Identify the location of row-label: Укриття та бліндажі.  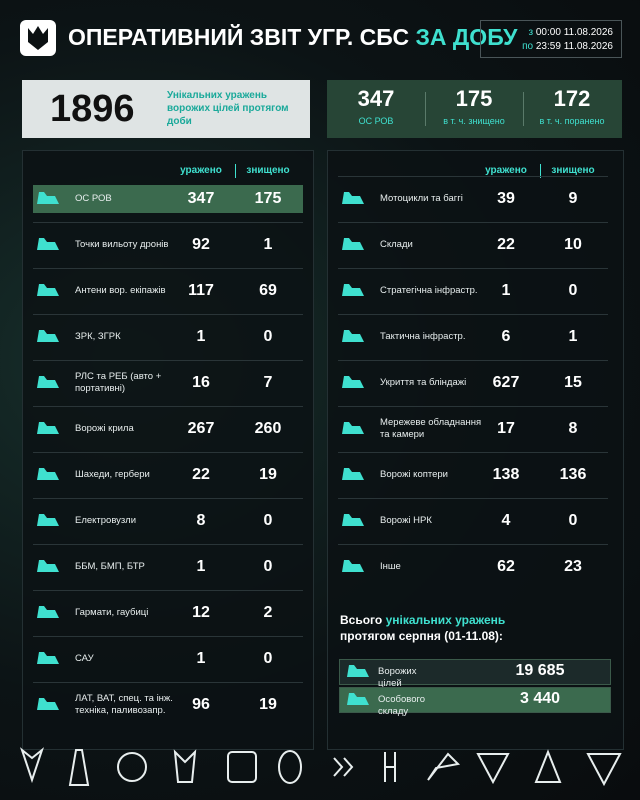
(423, 382).